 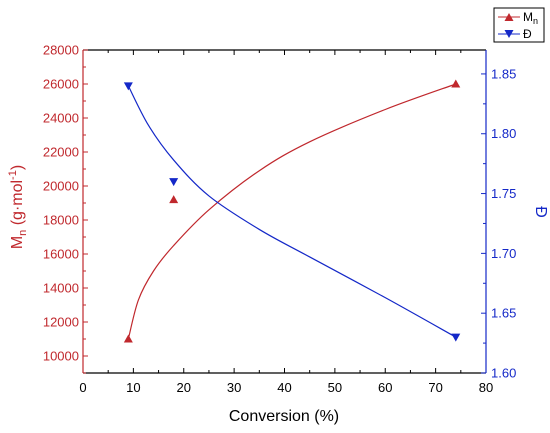 What do you see at coordinates (61, 288) in the screenshot?
I see `y-left-tick-label: 14000` at bounding box center [61, 288].